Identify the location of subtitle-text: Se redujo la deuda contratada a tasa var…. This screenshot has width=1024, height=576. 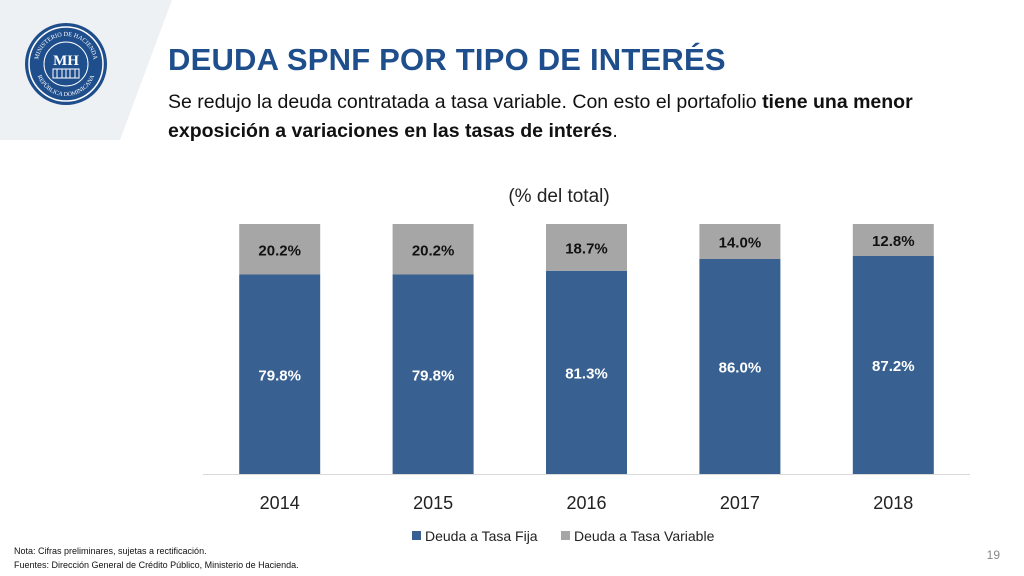
(465, 102).